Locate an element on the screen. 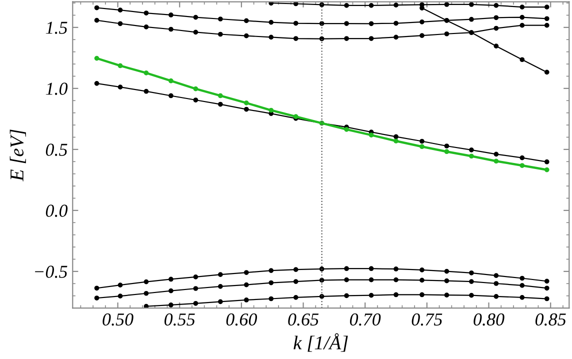 This screenshot has width=572, height=359. y-tick-label: 0.0 is located at coordinates (57, 210).